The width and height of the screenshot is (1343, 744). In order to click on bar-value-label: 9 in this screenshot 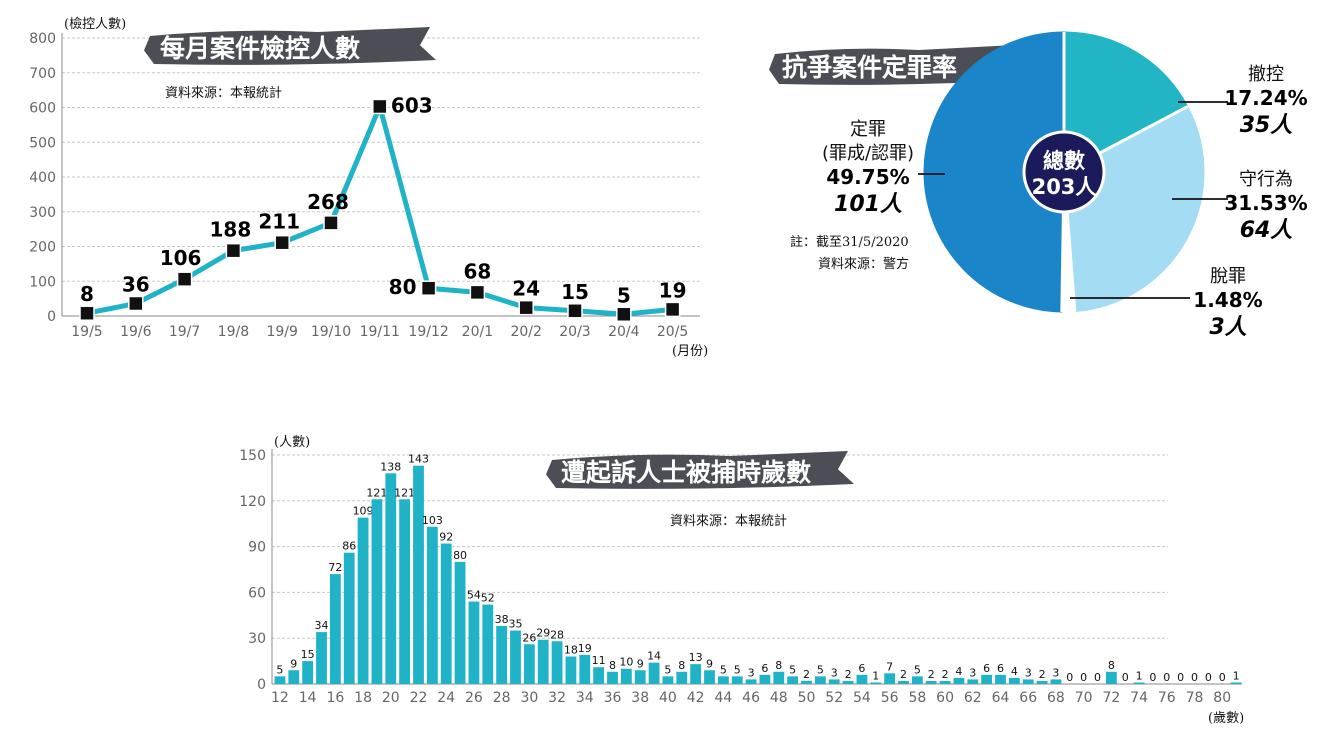, I will do `click(640, 663)`.